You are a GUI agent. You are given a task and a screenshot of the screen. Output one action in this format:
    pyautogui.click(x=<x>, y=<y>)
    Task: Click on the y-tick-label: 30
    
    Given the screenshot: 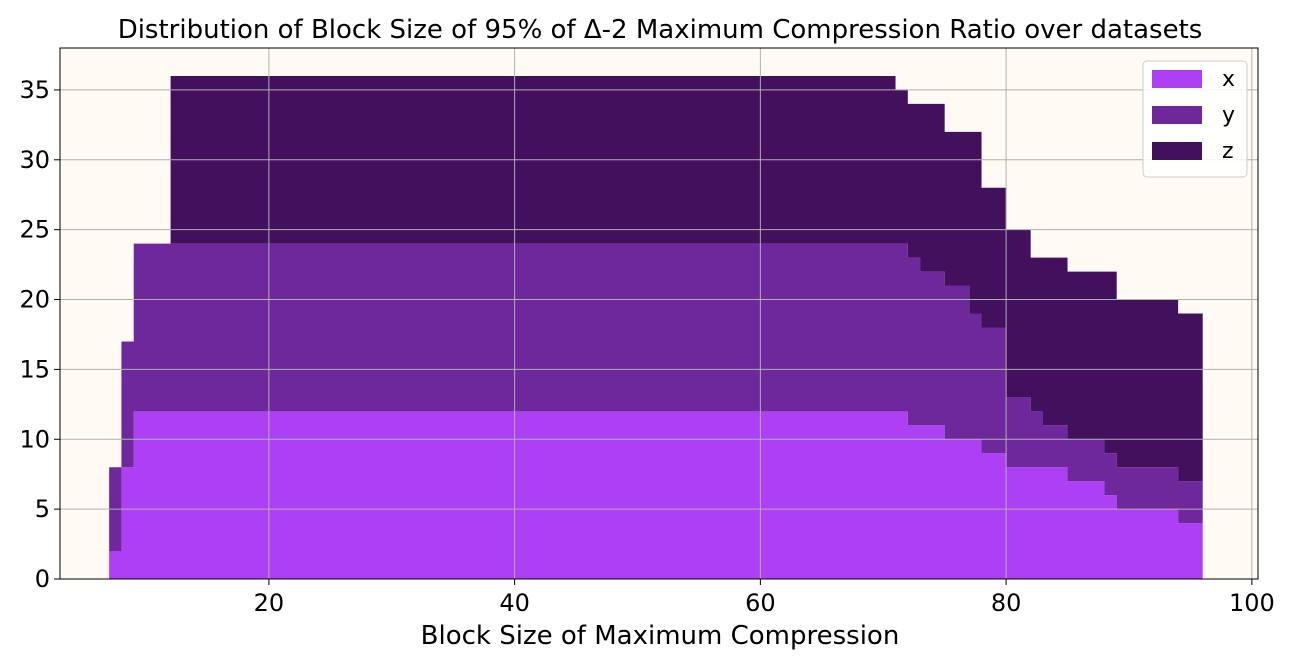 What is the action you would take?
    pyautogui.click(x=34, y=160)
    